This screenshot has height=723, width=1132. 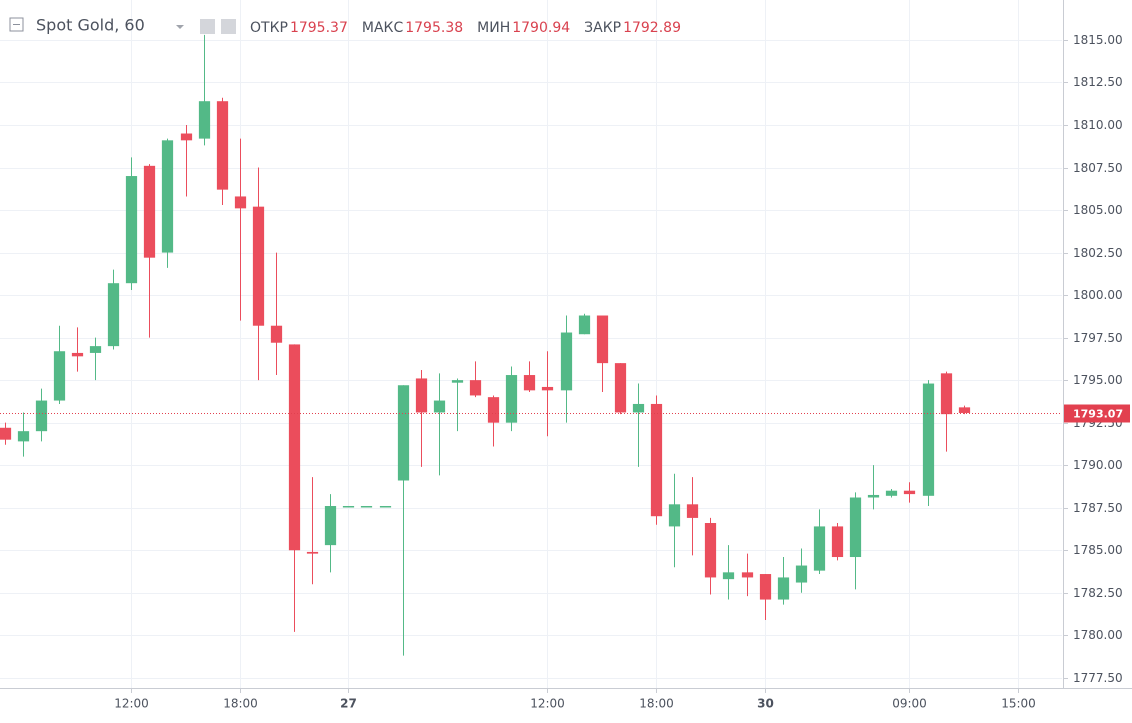 What do you see at coordinates (1098, 380) in the screenshot?
I see `y-tick-label: 1795.00` at bounding box center [1098, 380].